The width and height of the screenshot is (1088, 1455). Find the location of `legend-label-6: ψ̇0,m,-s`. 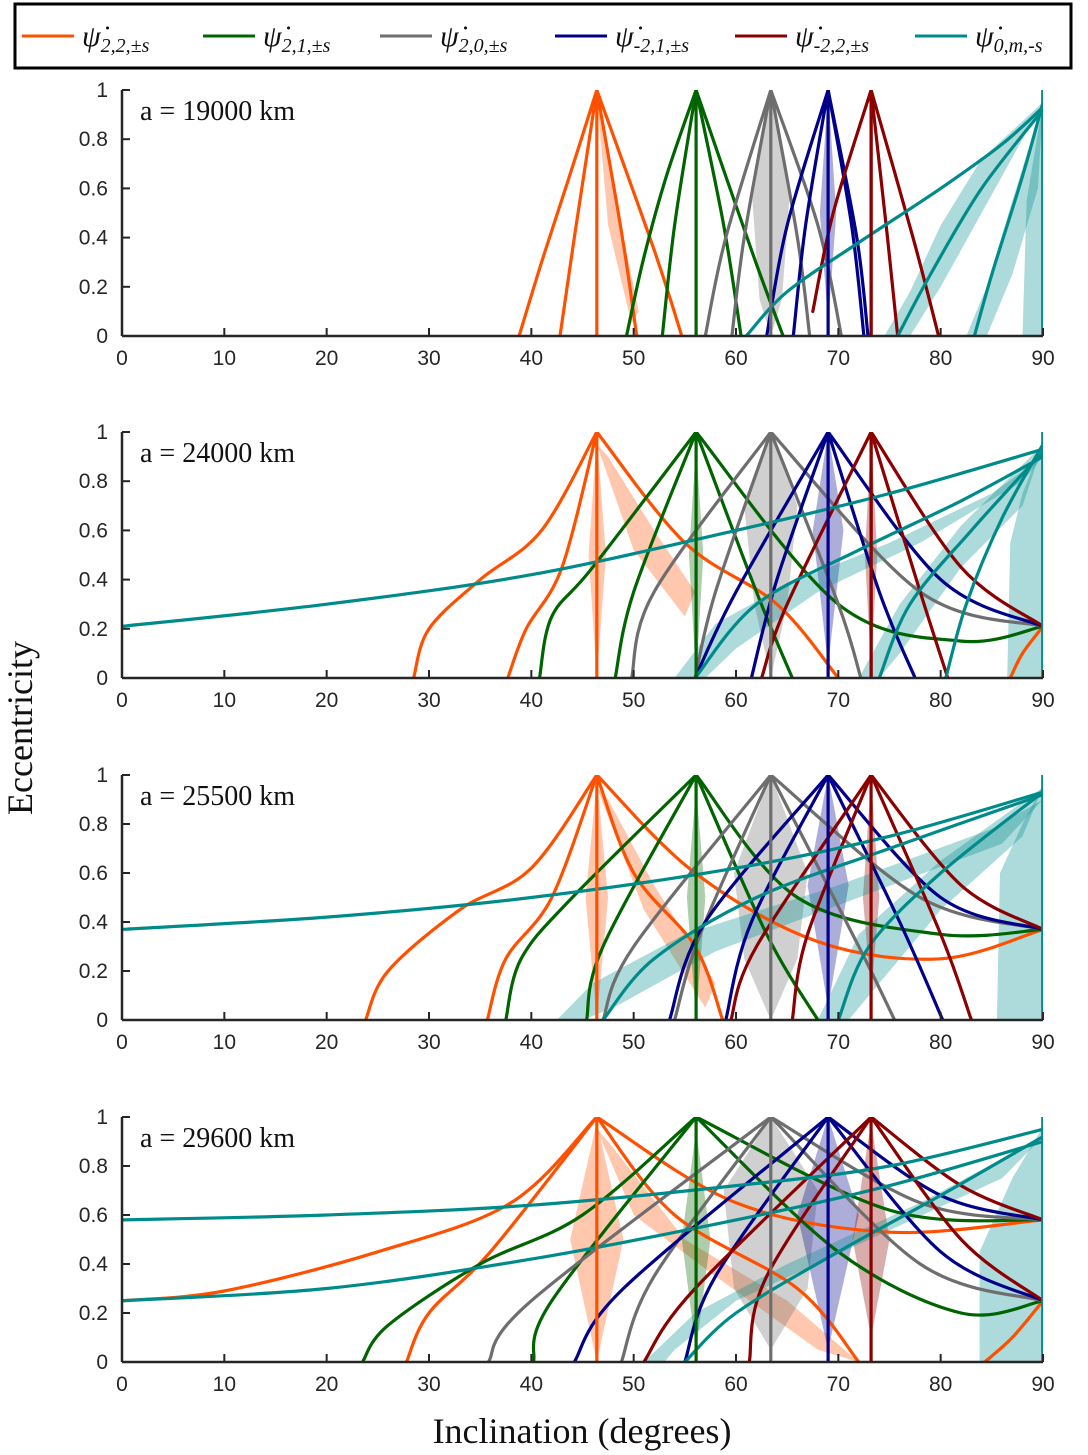

legend-label-6: ψ̇0,m,-s is located at coordinates (1009, 38).